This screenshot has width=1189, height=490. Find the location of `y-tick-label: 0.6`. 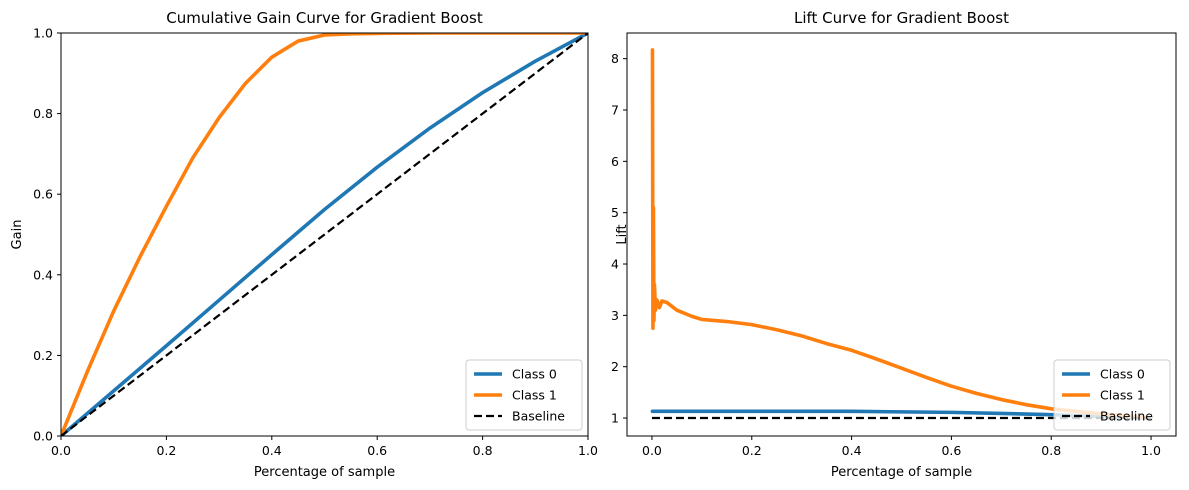

y-tick-label: 0.6 is located at coordinates (43, 194).